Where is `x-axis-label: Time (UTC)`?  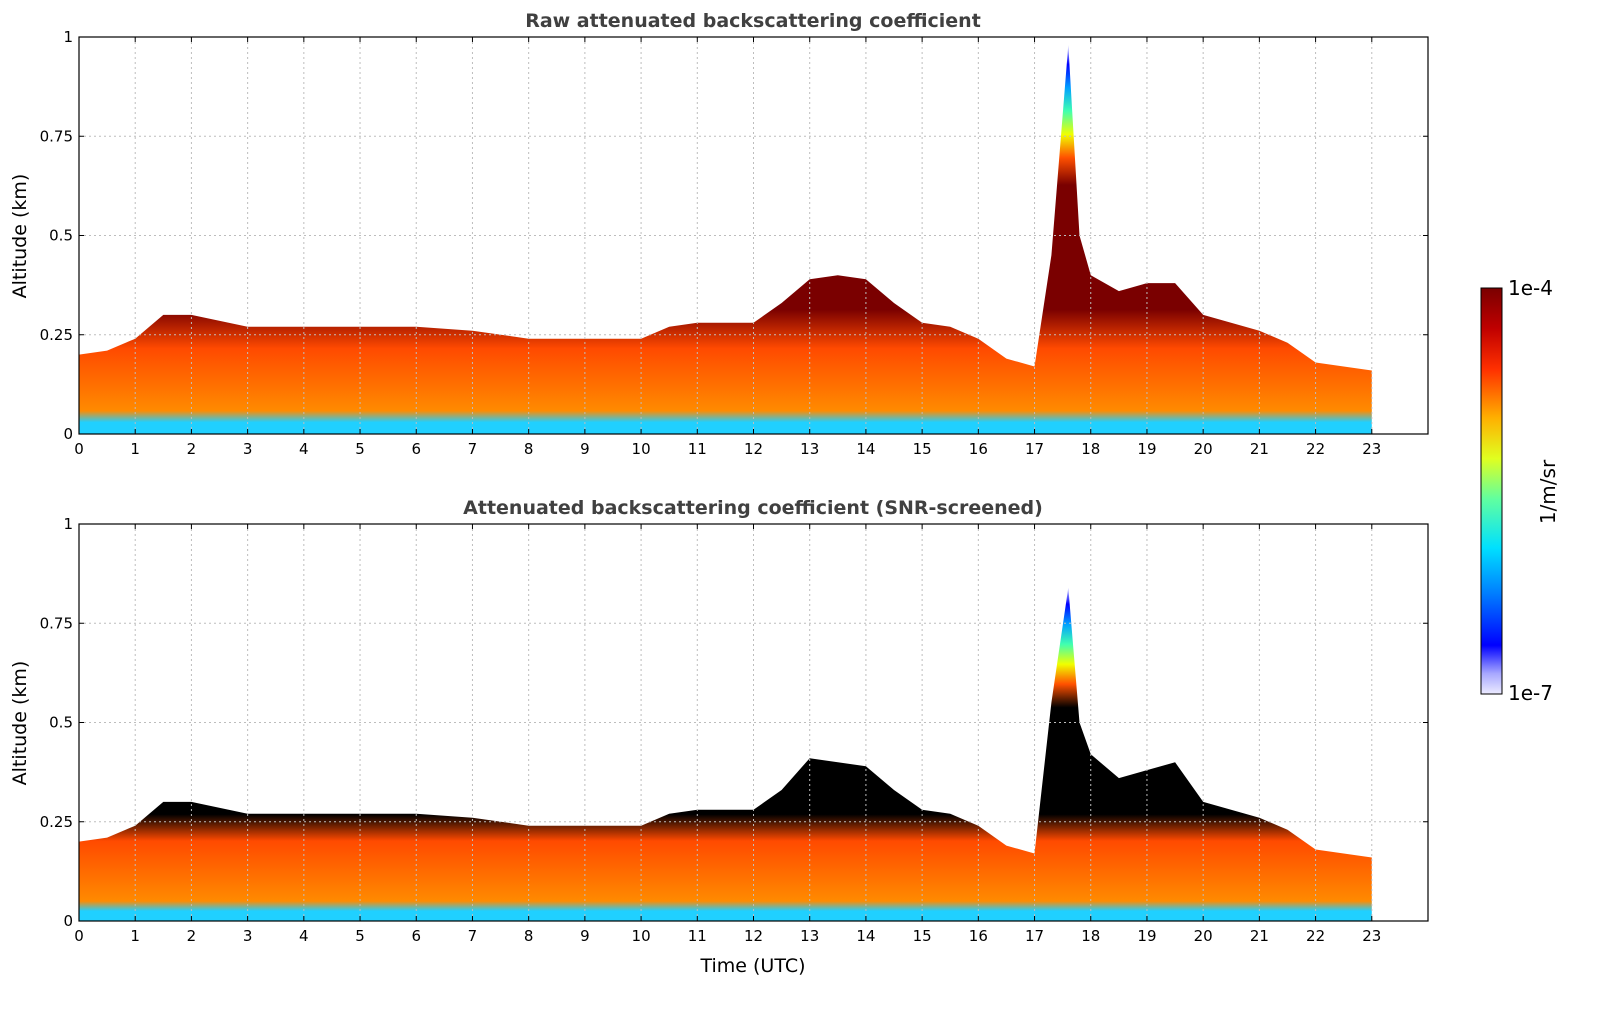 x-axis-label: Time (UTC) is located at coordinates (752, 966).